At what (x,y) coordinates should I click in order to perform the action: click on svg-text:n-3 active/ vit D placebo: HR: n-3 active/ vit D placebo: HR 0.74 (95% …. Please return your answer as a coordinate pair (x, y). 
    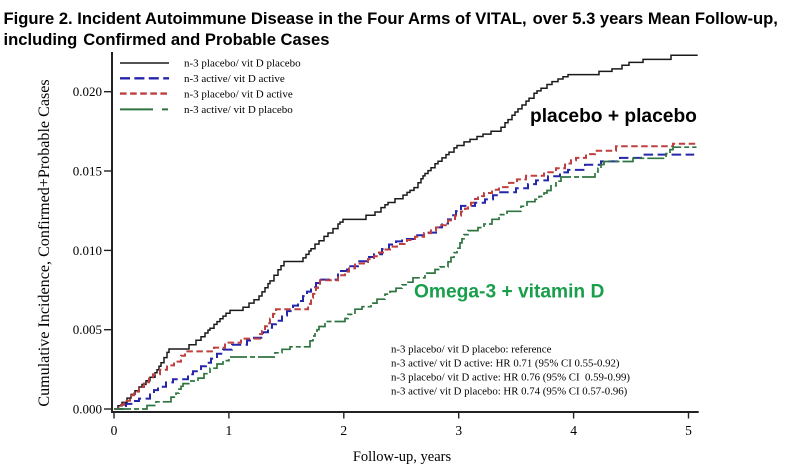
    Looking at the image, I should click on (509, 391).